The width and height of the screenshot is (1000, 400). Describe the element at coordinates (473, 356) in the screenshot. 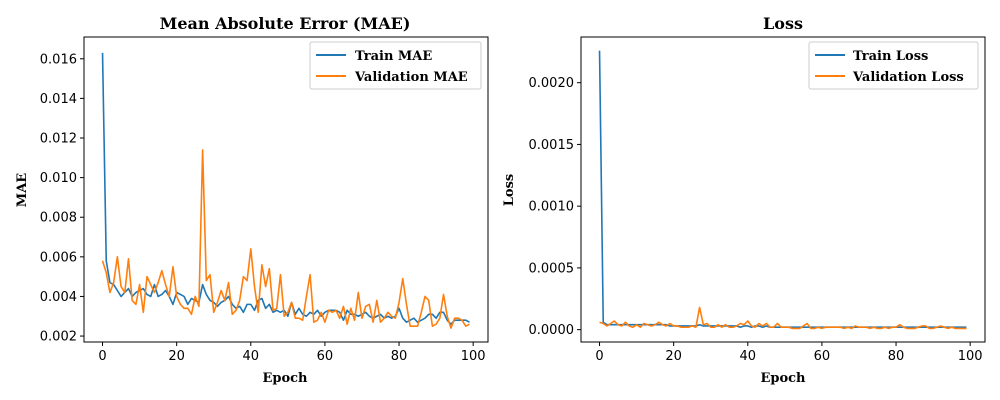

I see `mae-x-tick-label: 100` at that location.